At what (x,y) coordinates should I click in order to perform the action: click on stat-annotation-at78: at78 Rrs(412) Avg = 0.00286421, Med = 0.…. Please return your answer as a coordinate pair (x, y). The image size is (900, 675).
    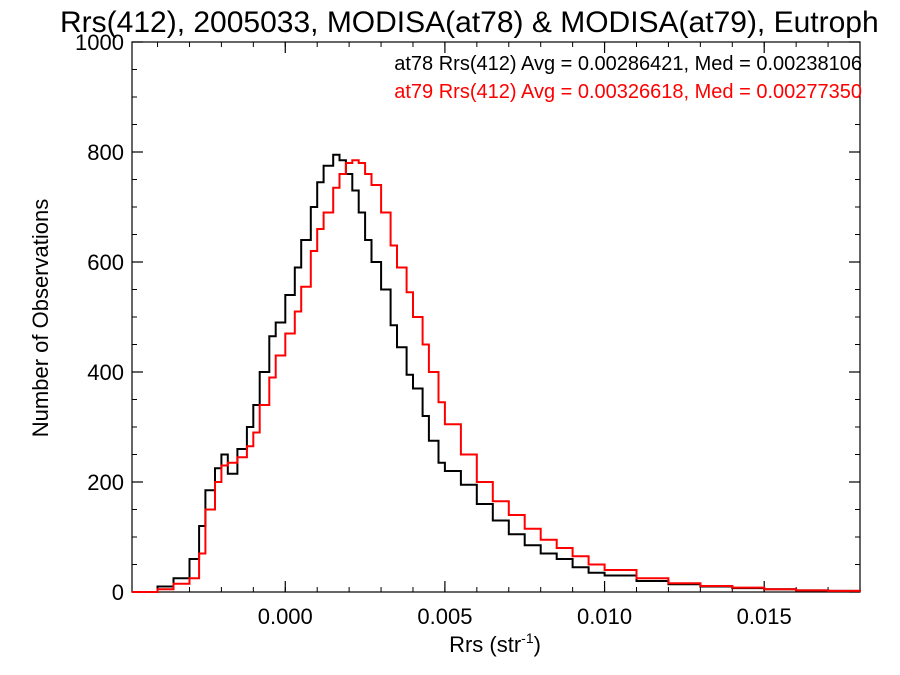
    Looking at the image, I should click on (628, 64).